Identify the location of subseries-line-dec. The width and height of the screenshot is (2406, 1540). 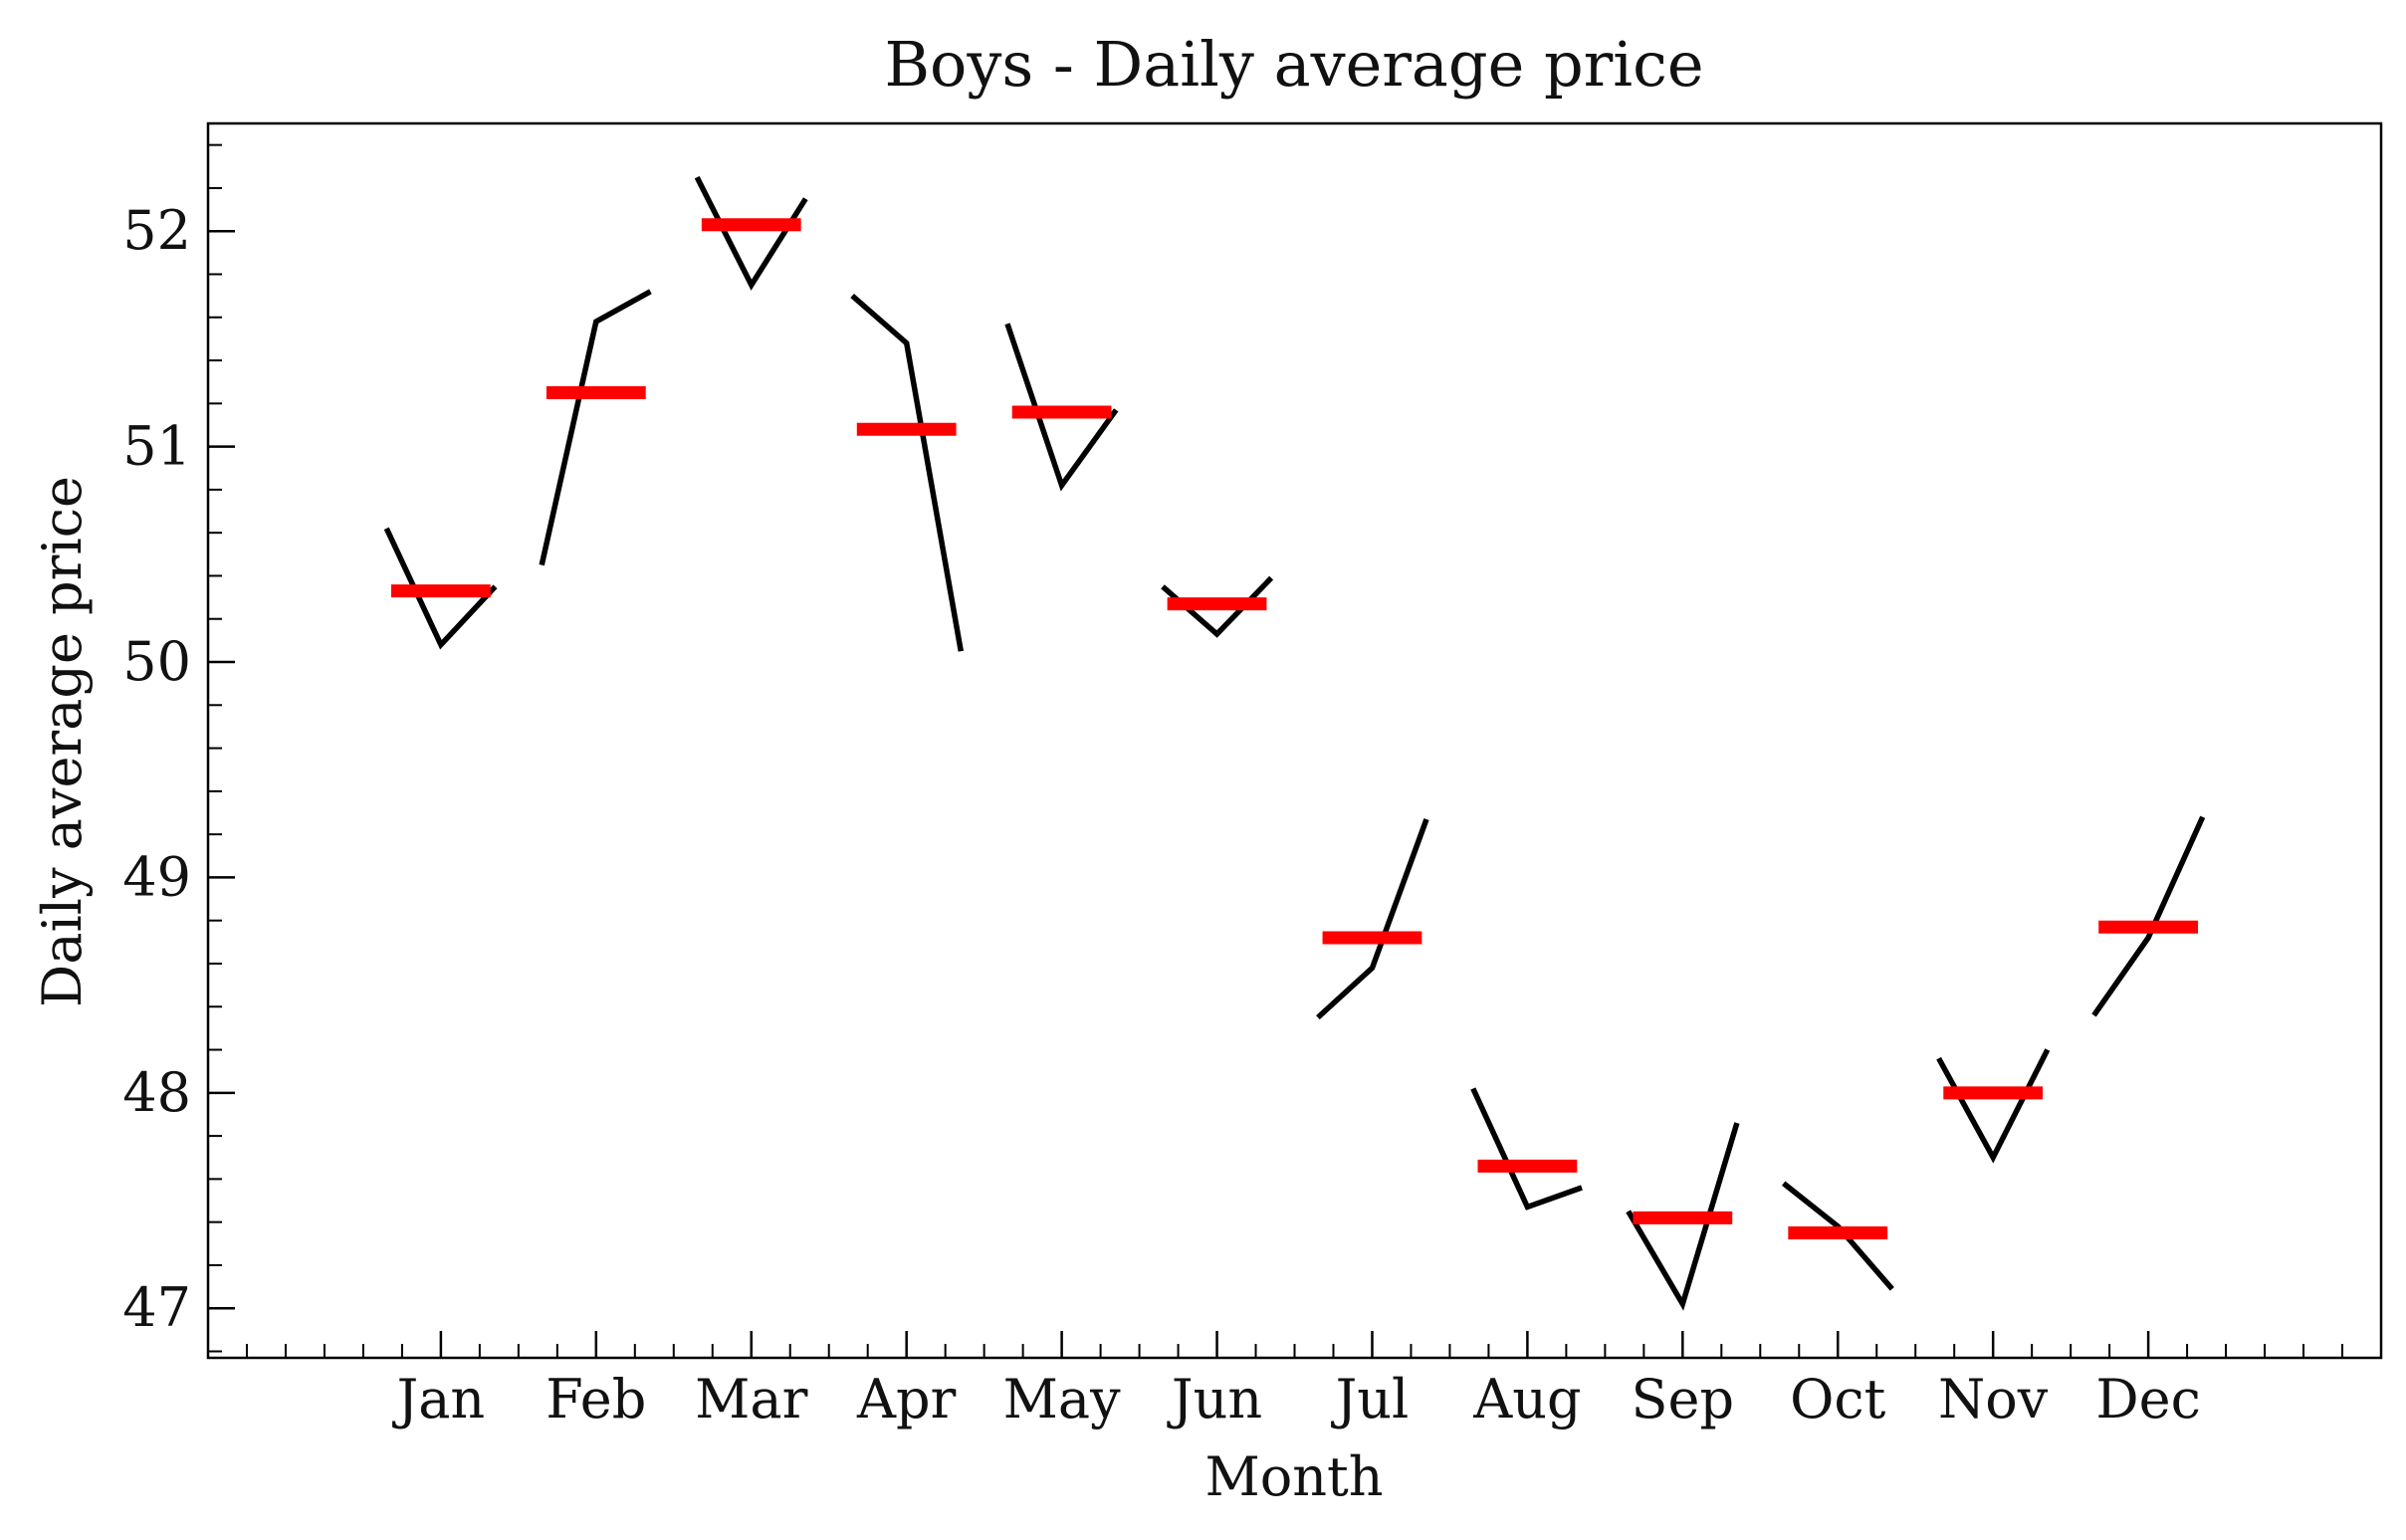
(2148, 916).